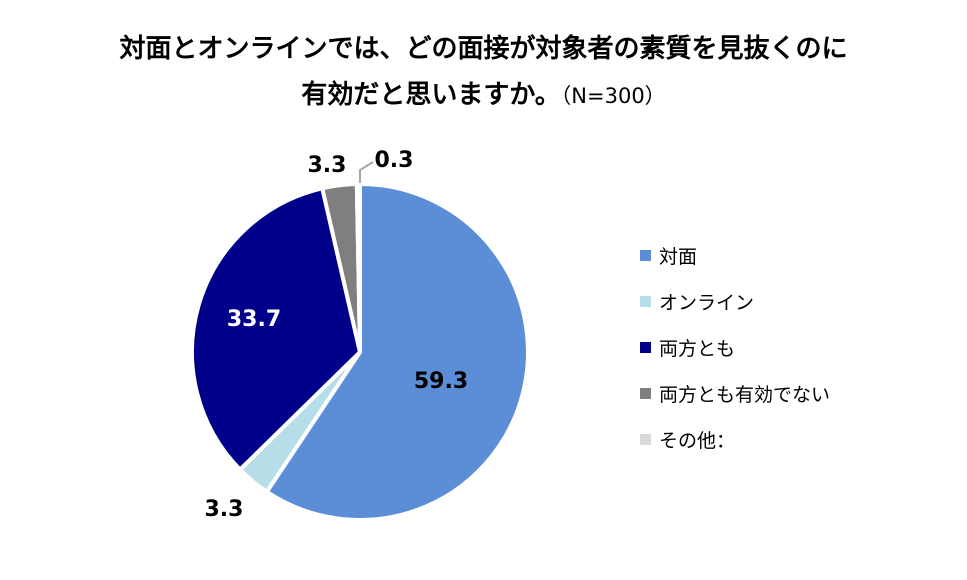  Describe the element at coordinates (441, 381) in the screenshot. I see `data-label-taimen: 59.3` at that location.